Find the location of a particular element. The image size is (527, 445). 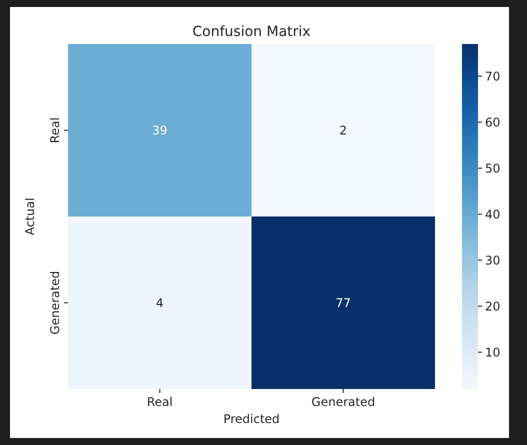

color-bar-label: 70 is located at coordinates (492, 76).